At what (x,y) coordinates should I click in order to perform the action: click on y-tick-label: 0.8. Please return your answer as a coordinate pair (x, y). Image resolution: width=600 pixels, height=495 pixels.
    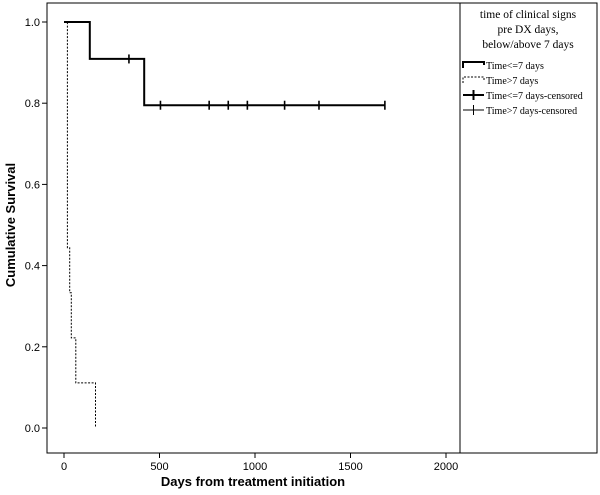
    Looking at the image, I should click on (32, 104).